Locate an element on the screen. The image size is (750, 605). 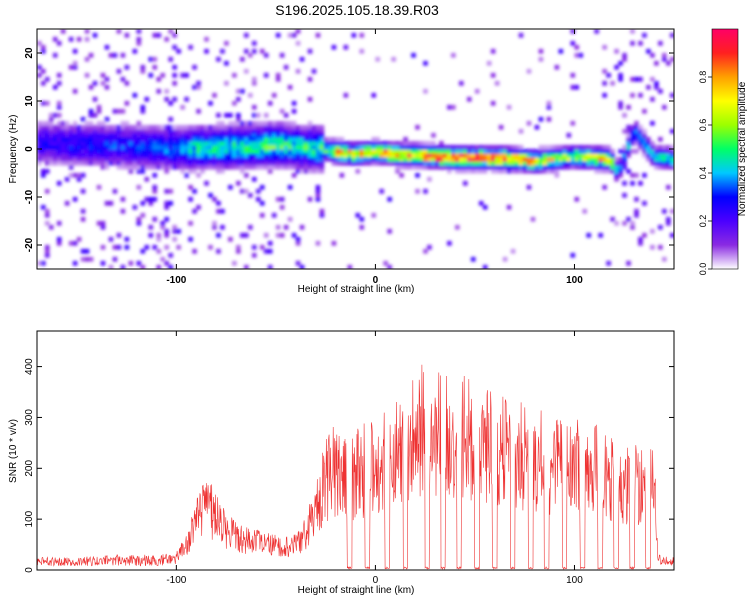
spectrogram-y-tick-label: -20 is located at coordinates (29, 244).